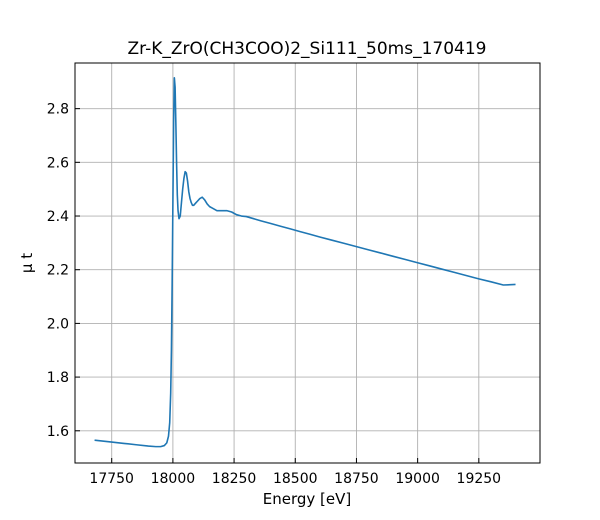 The image size is (600, 520). I want to click on y-tick-label: 1.8, so click(58, 378).